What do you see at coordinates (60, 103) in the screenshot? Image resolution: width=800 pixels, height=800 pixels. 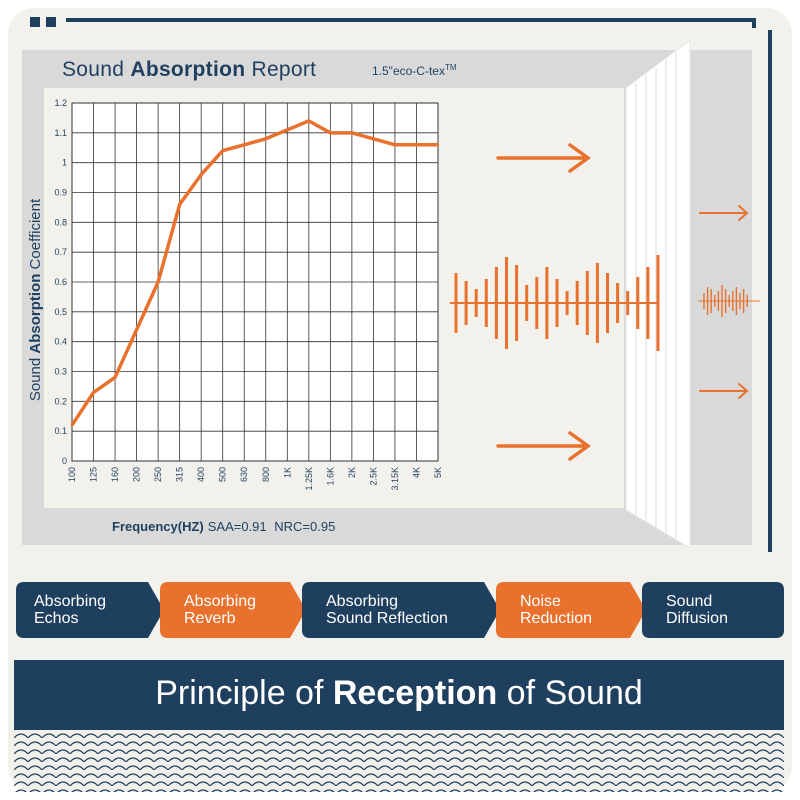 I see `y-tick-label: 1.2` at bounding box center [60, 103].